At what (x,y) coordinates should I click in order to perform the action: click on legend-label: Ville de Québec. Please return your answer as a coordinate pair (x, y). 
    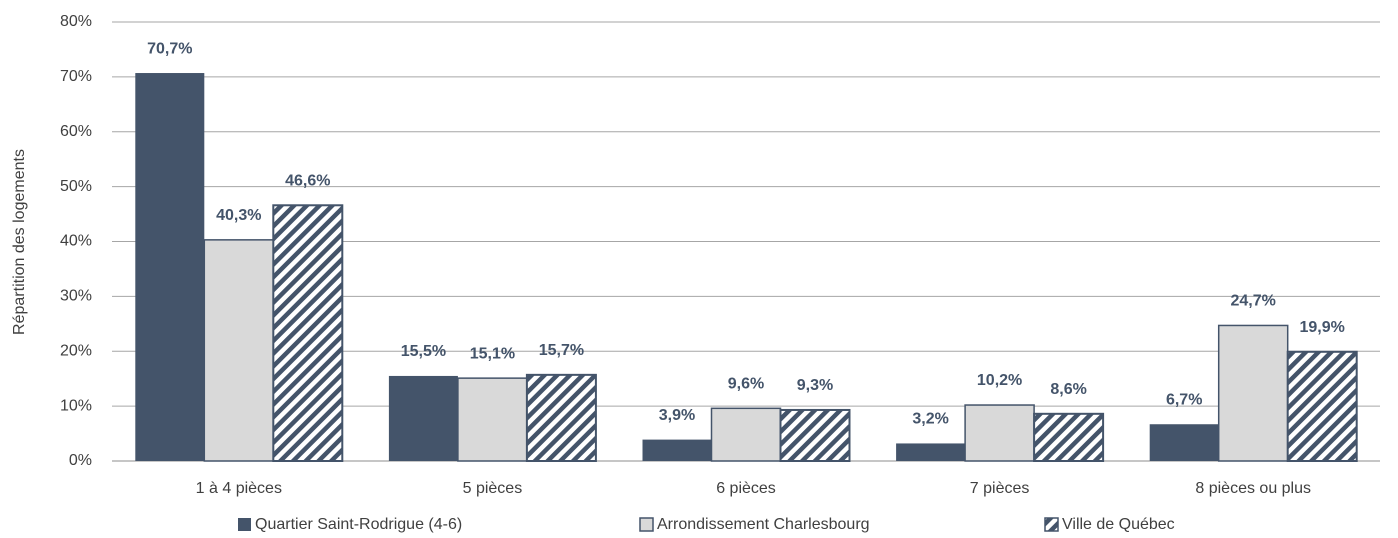
    Looking at the image, I should click on (1118, 524).